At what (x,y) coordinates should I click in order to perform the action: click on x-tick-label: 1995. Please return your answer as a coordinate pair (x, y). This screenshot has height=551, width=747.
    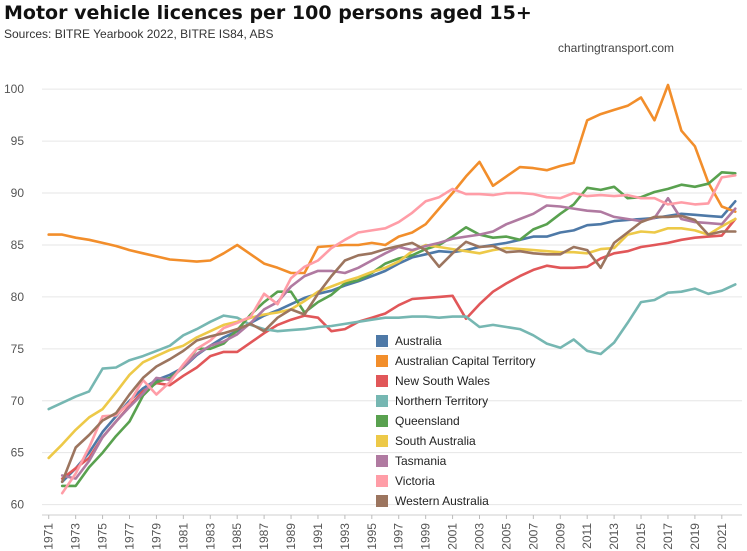
    Looking at the image, I should click on (372, 536).